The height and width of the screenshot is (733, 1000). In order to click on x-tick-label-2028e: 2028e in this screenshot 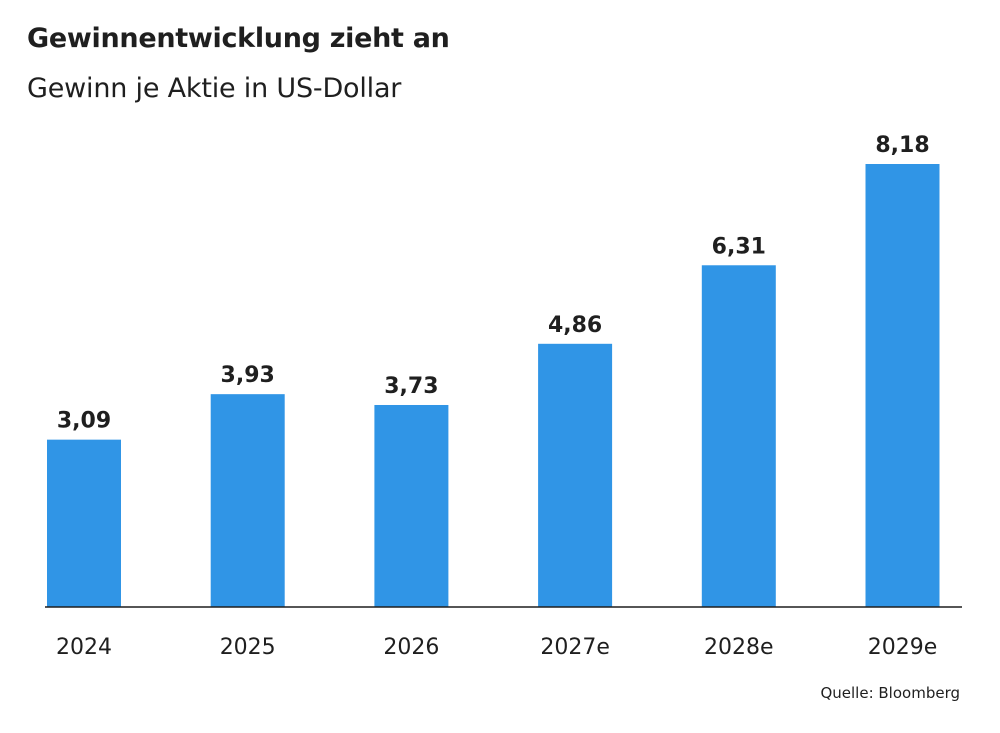, I will do `click(739, 647)`.